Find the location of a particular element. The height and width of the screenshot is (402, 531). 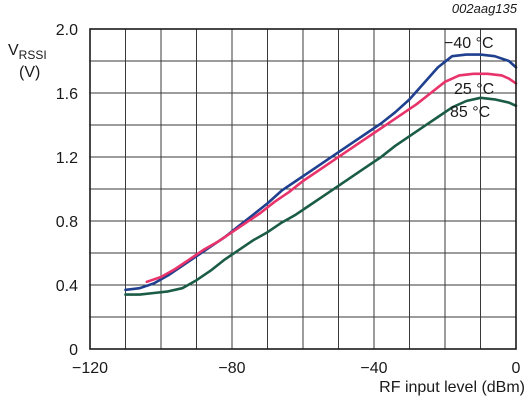

y-axis-label: VRSSI is located at coordinates (27, 52).